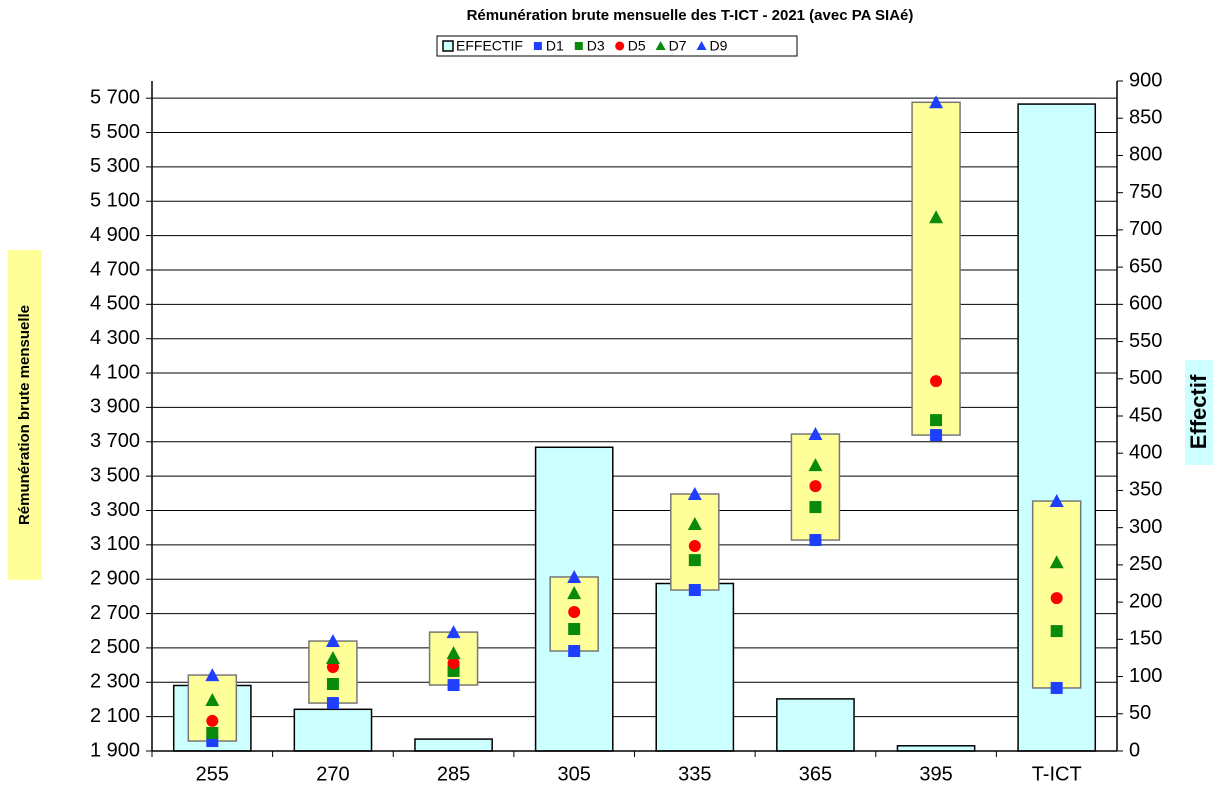  Describe the element at coordinates (1145, 639) in the screenshot. I see `y2-tick-label: 150` at that location.